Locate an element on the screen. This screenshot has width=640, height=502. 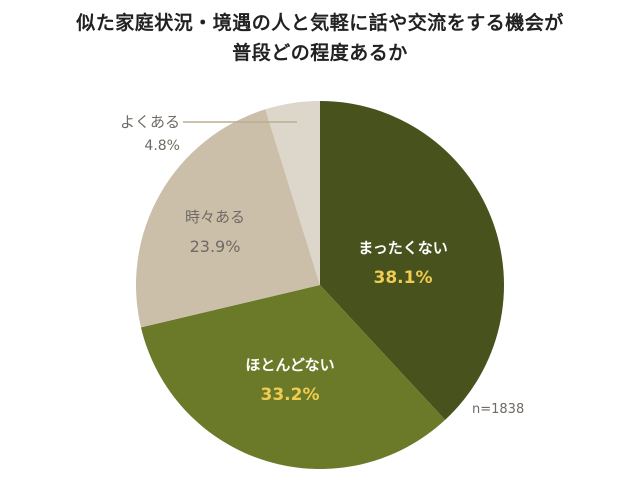
chart-title: 似た家庭状況・境遇の人と気軽に話や交流をする機会が 普段どの程度あるか is located at coordinates (320, 38).